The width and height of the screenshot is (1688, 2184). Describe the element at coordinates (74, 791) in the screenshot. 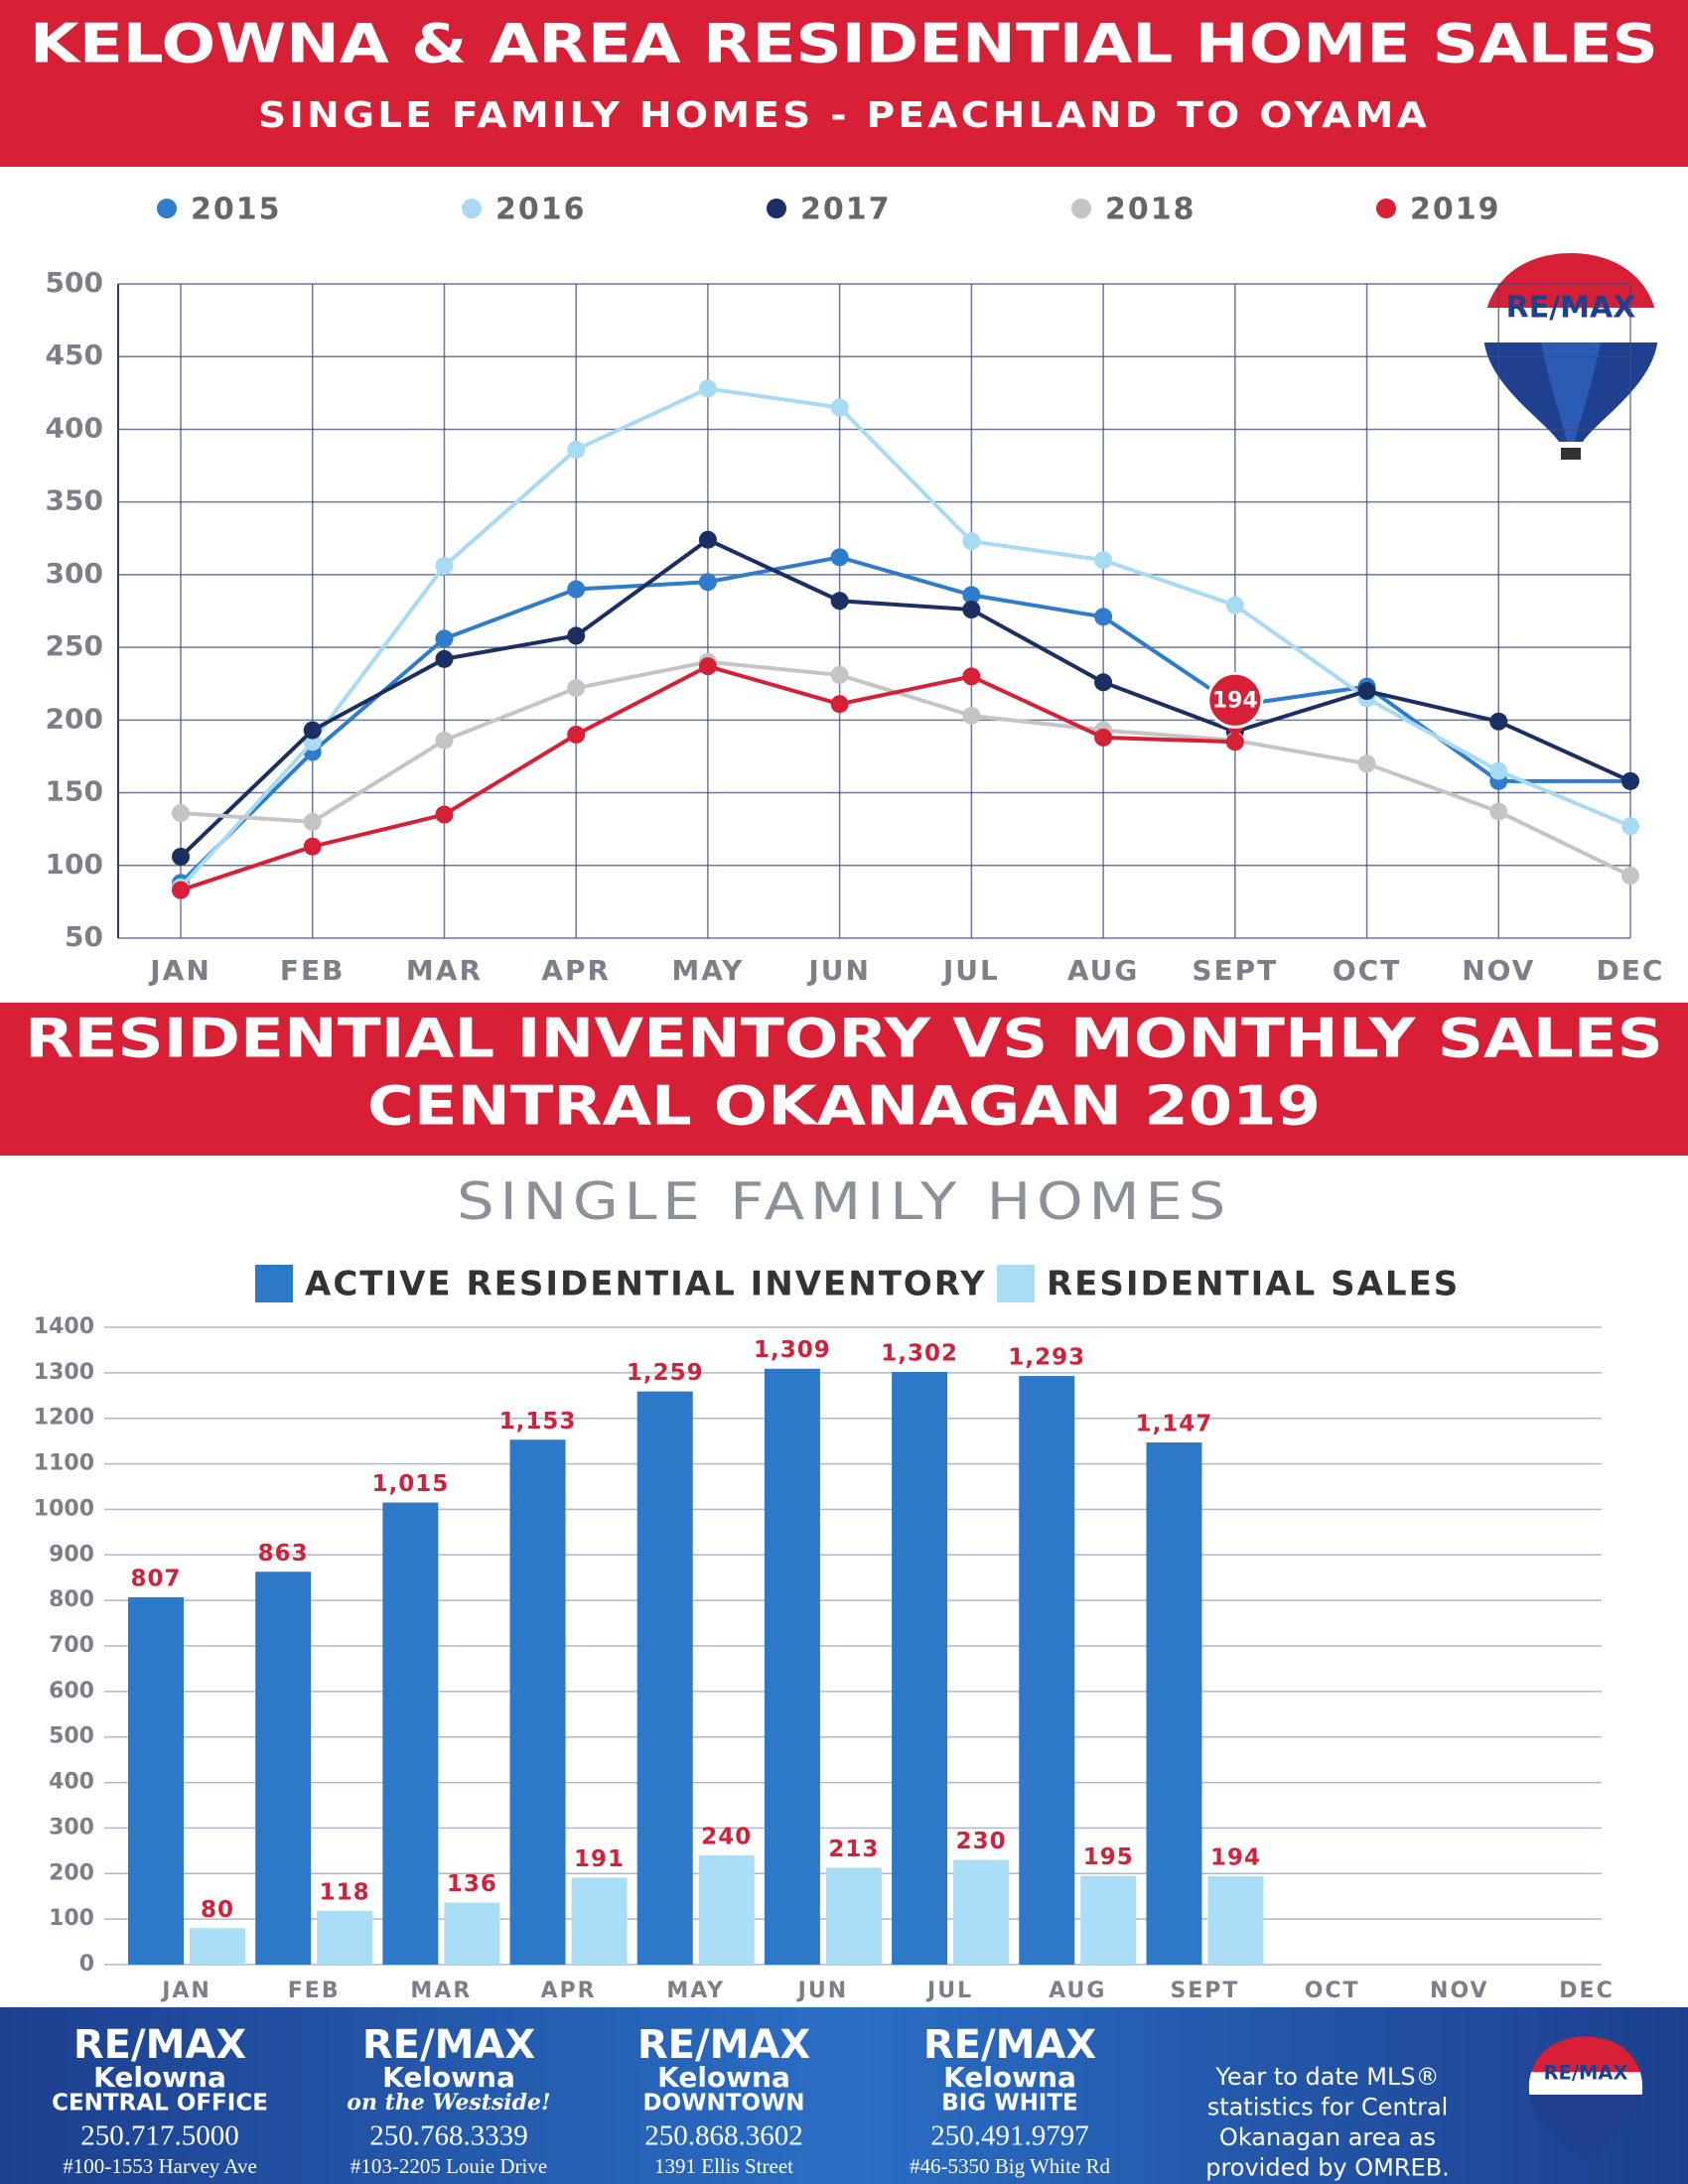

I see `y-tick-label: 150` at that location.